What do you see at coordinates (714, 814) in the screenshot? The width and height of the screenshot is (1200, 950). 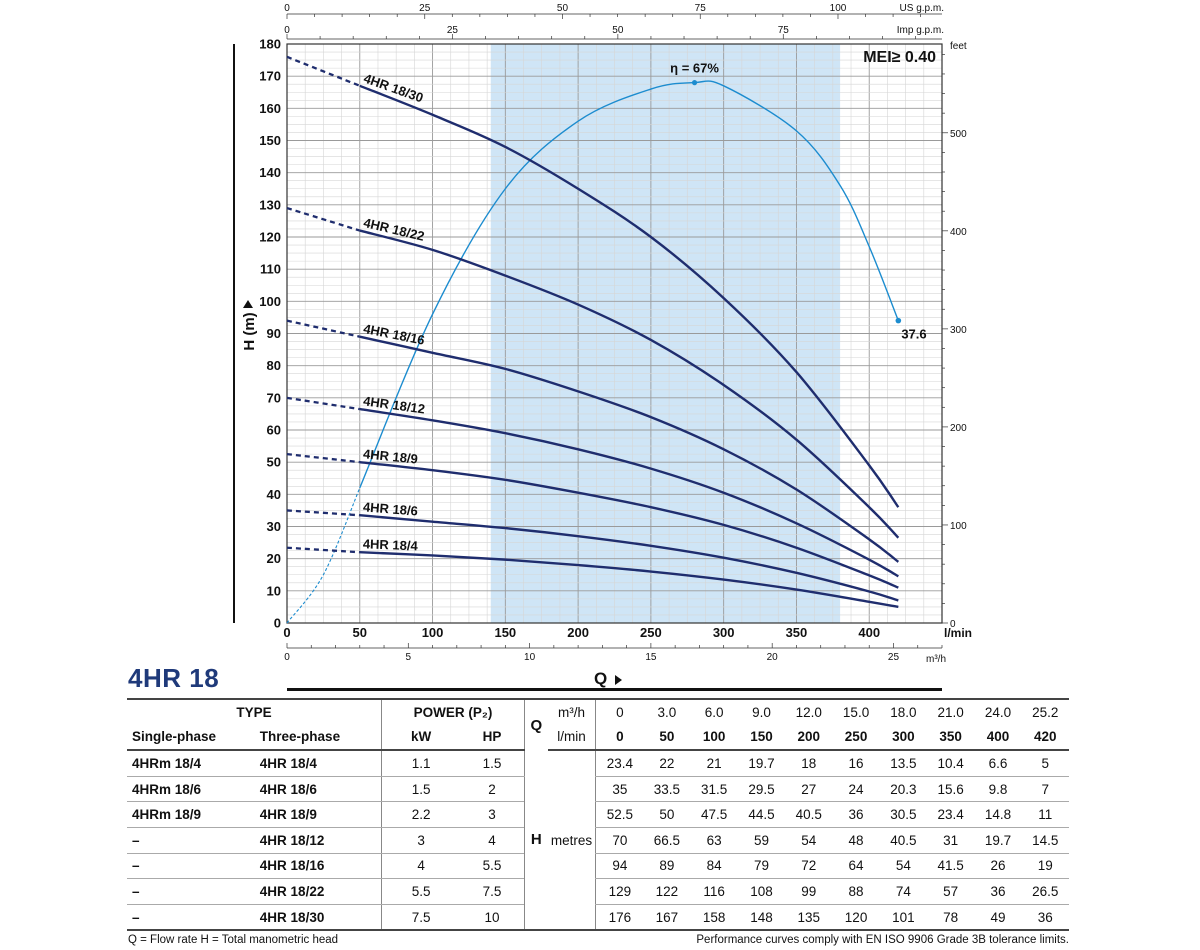 I see `head-value: 47.5` at bounding box center [714, 814].